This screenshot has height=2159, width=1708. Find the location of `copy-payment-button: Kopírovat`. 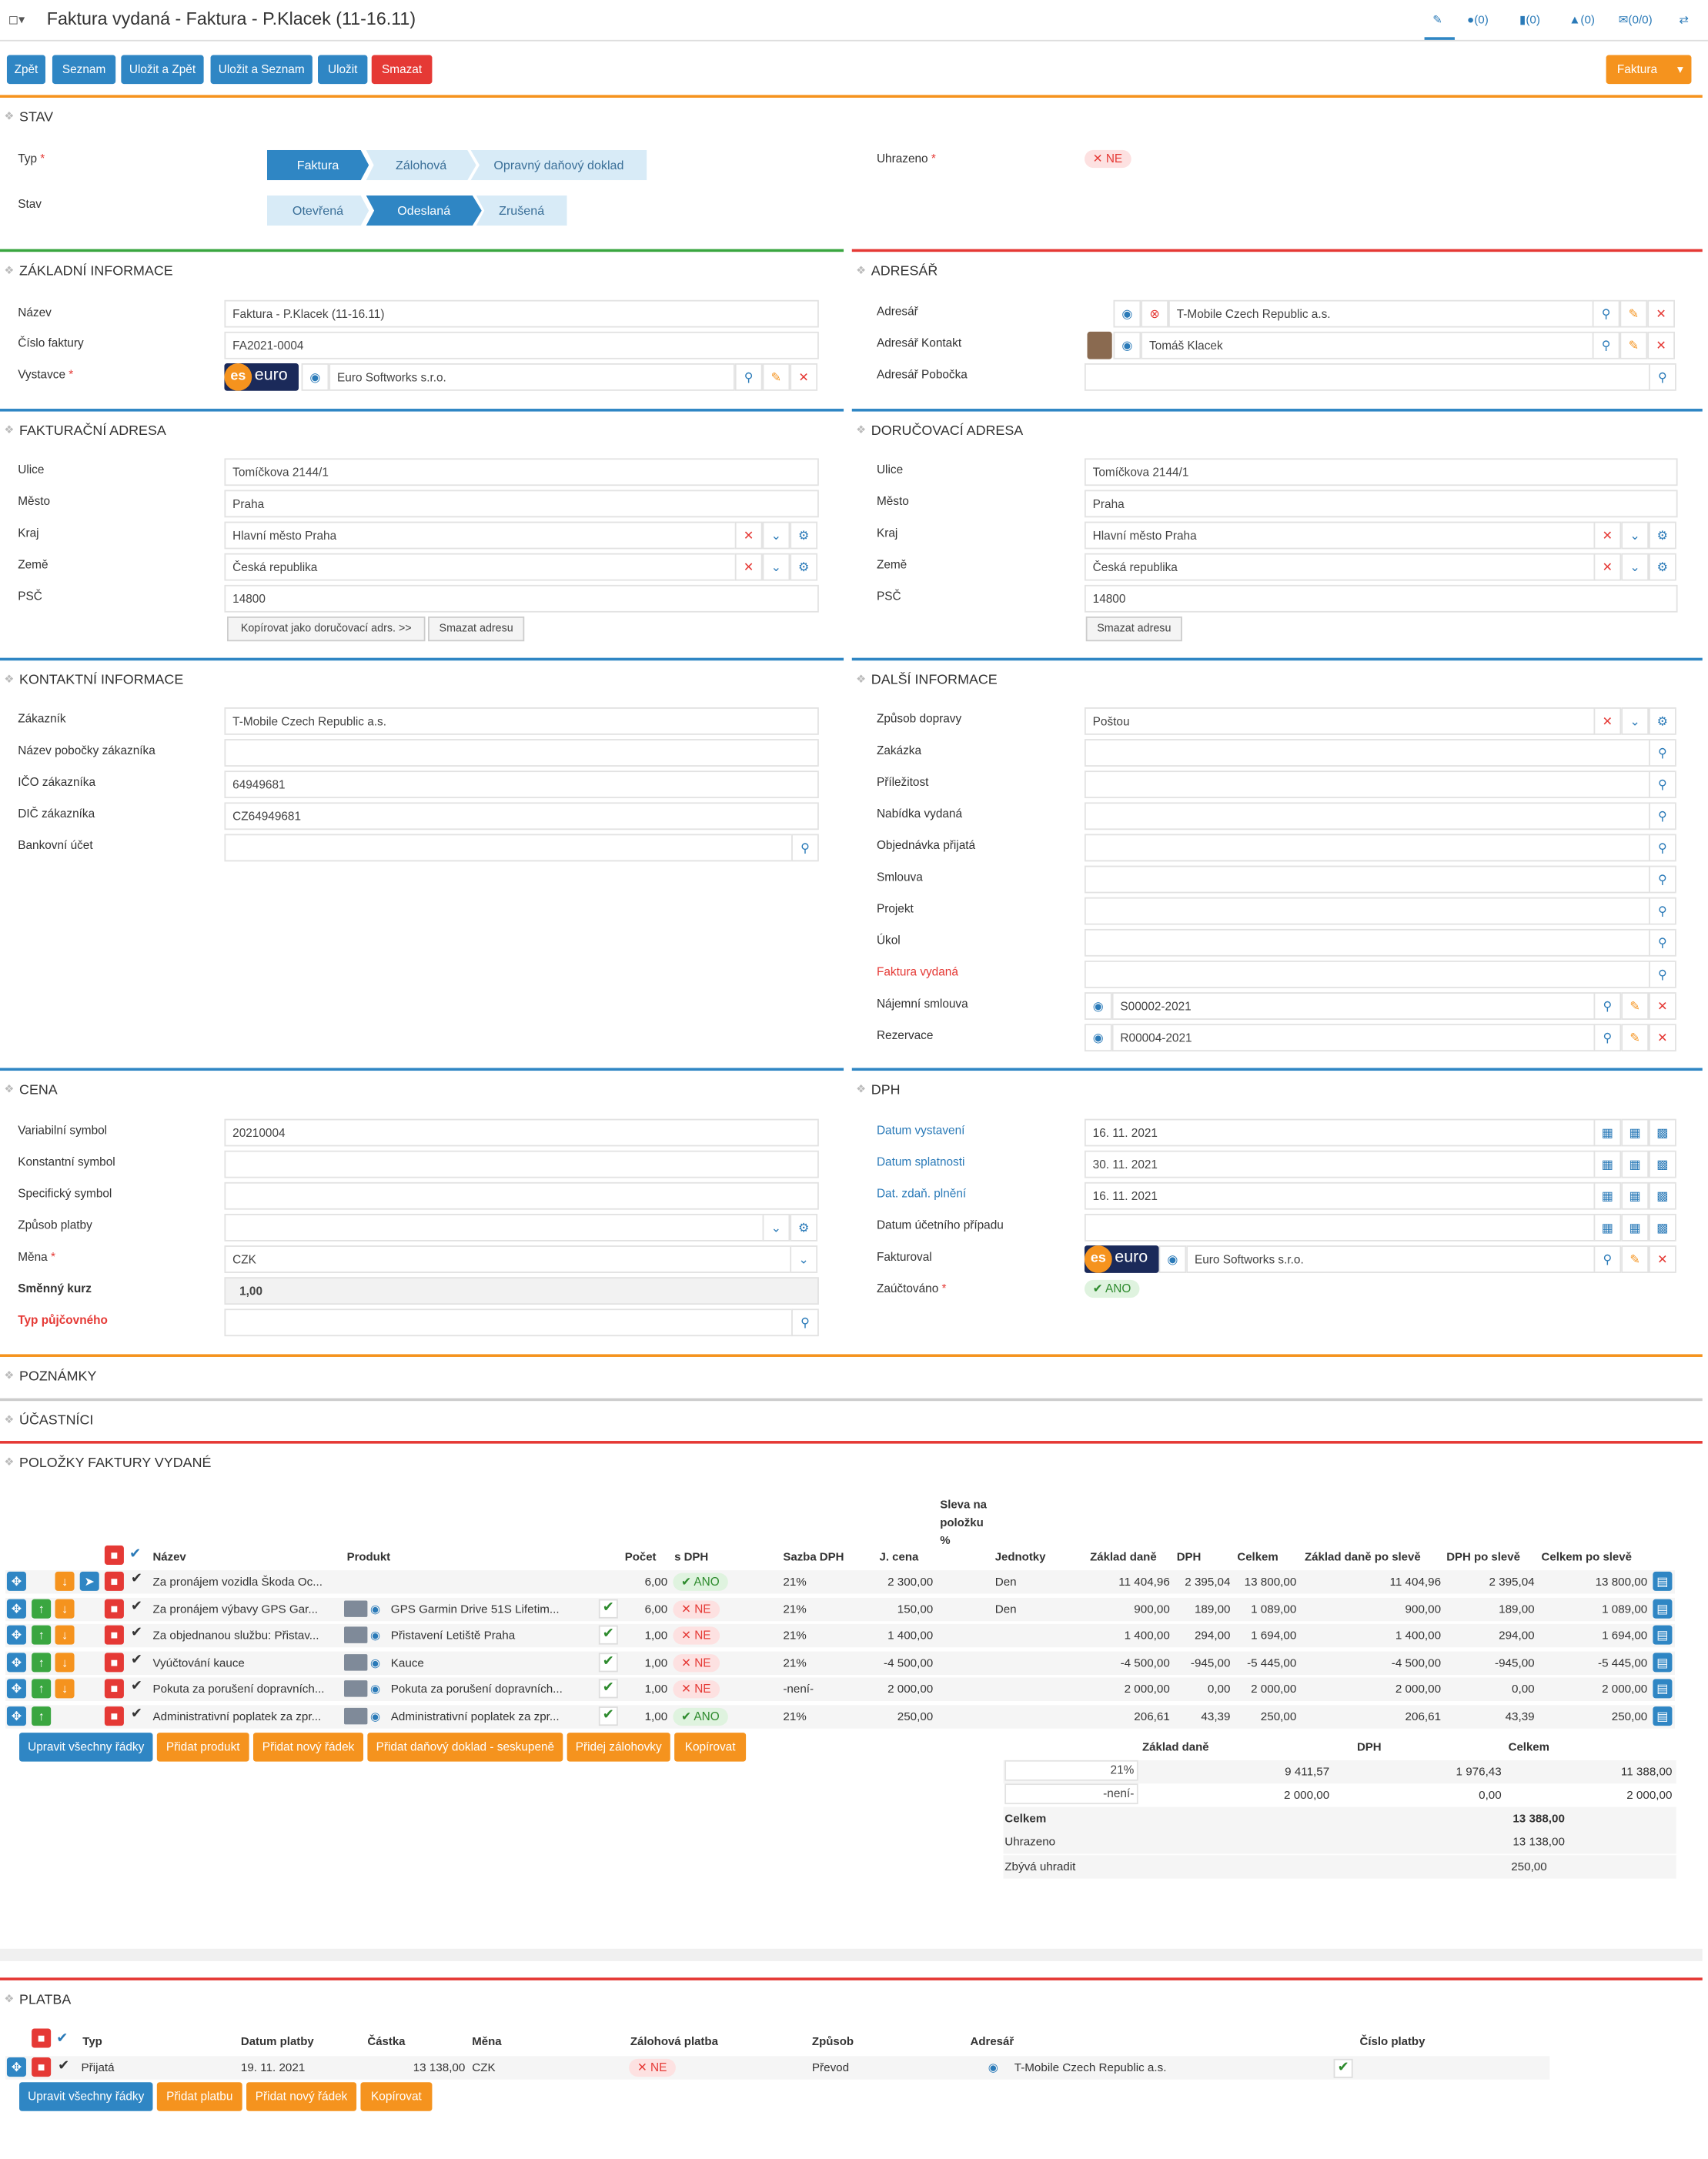

copy-payment-button: Kopírovat is located at coordinates (396, 2096).